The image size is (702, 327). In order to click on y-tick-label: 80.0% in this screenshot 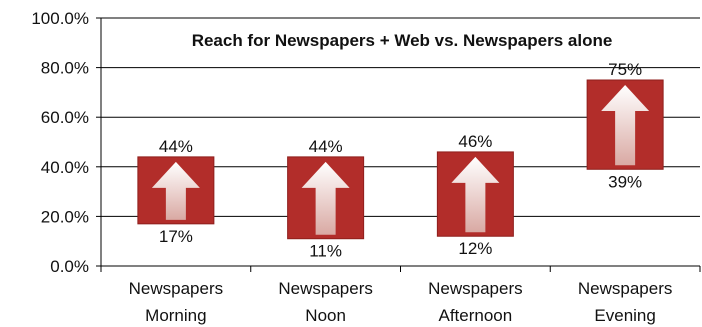, I will do `click(65, 68)`.